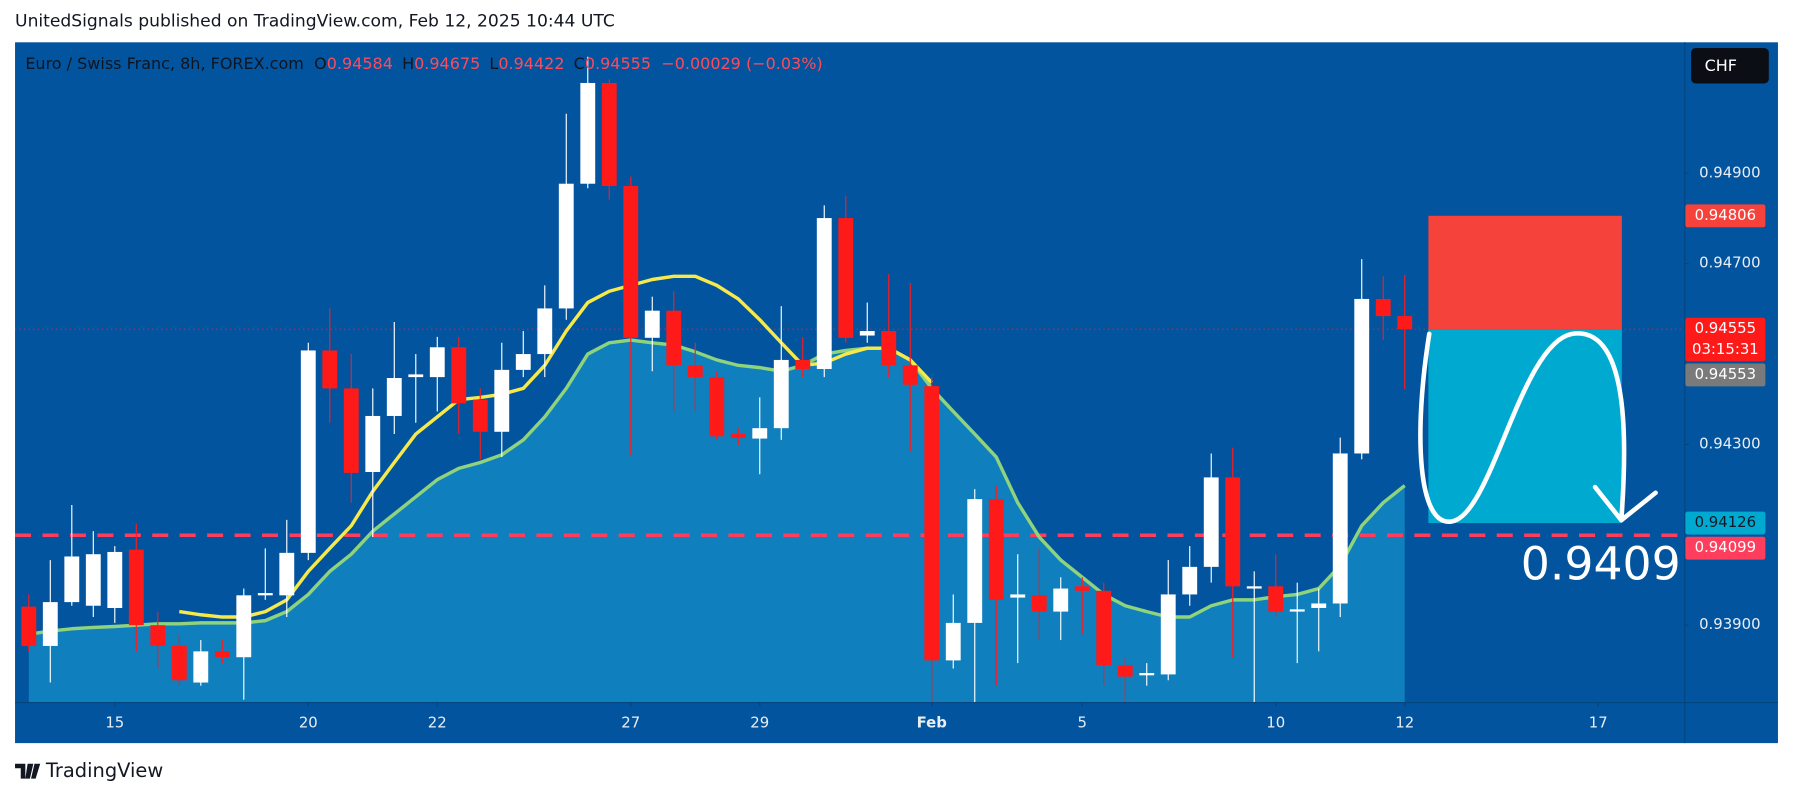 This screenshot has width=1793, height=798. Describe the element at coordinates (1275, 723) in the screenshot. I see `x-tick-label: 10` at that location.